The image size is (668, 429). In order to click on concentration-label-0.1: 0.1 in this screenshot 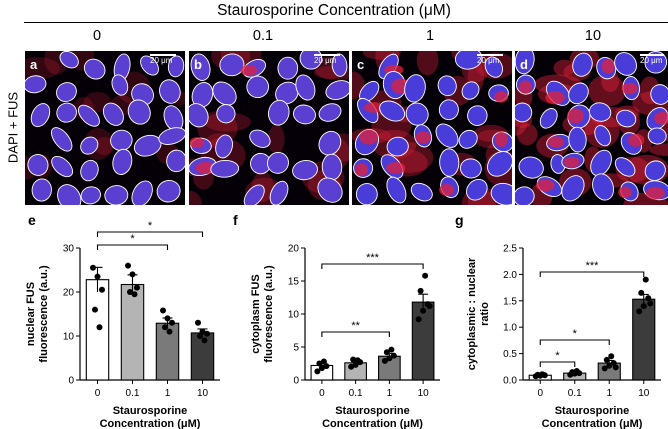, I will do `click(263, 36)`.